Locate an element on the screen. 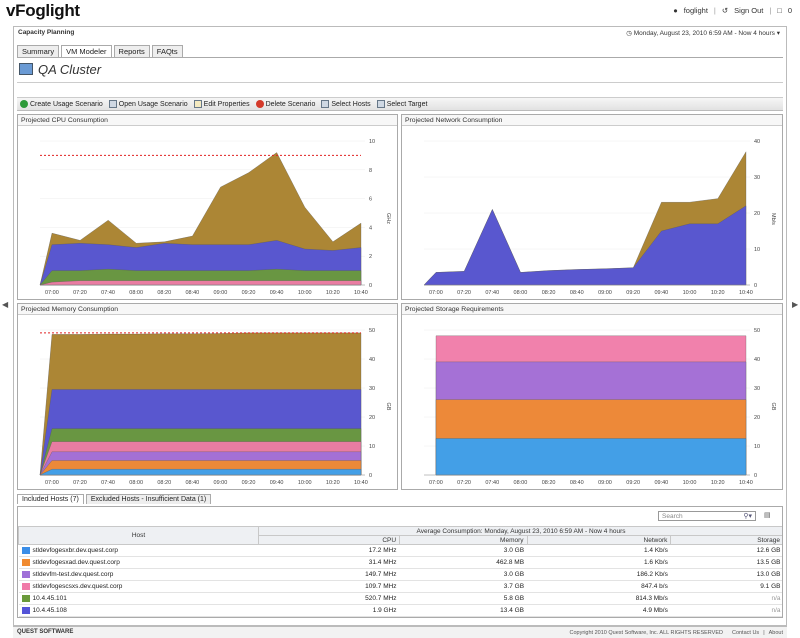 This screenshot has width=800, height=638. host-name: stldevfogesxbr.dev.quest.corp is located at coordinates (75, 551).